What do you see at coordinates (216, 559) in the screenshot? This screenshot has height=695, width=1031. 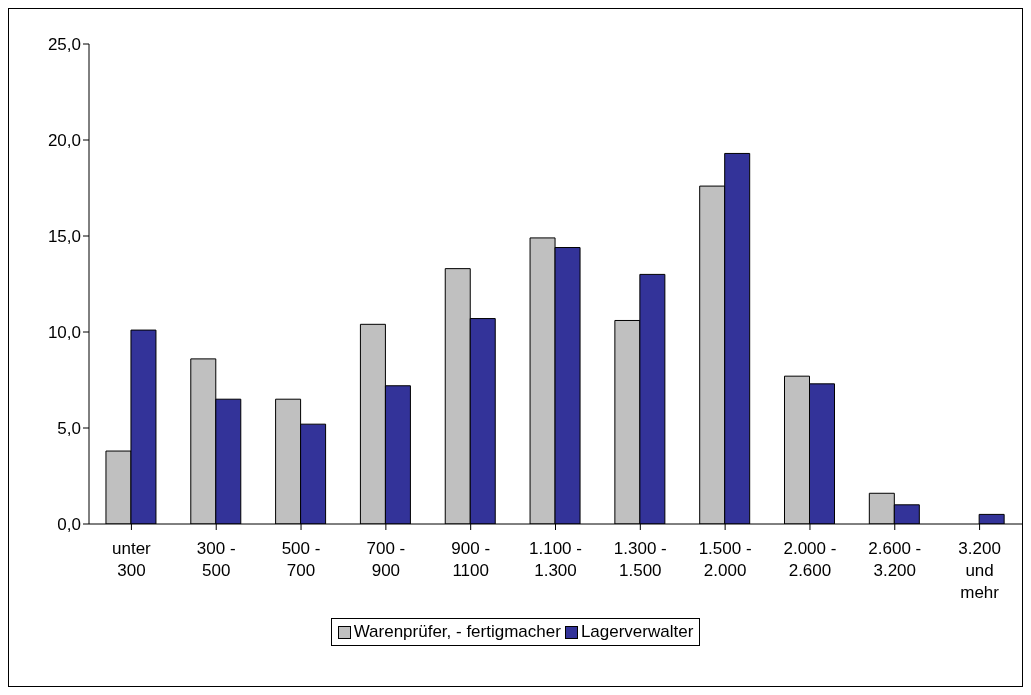 I see `x-tick-label: 300 - 500` at bounding box center [216, 559].